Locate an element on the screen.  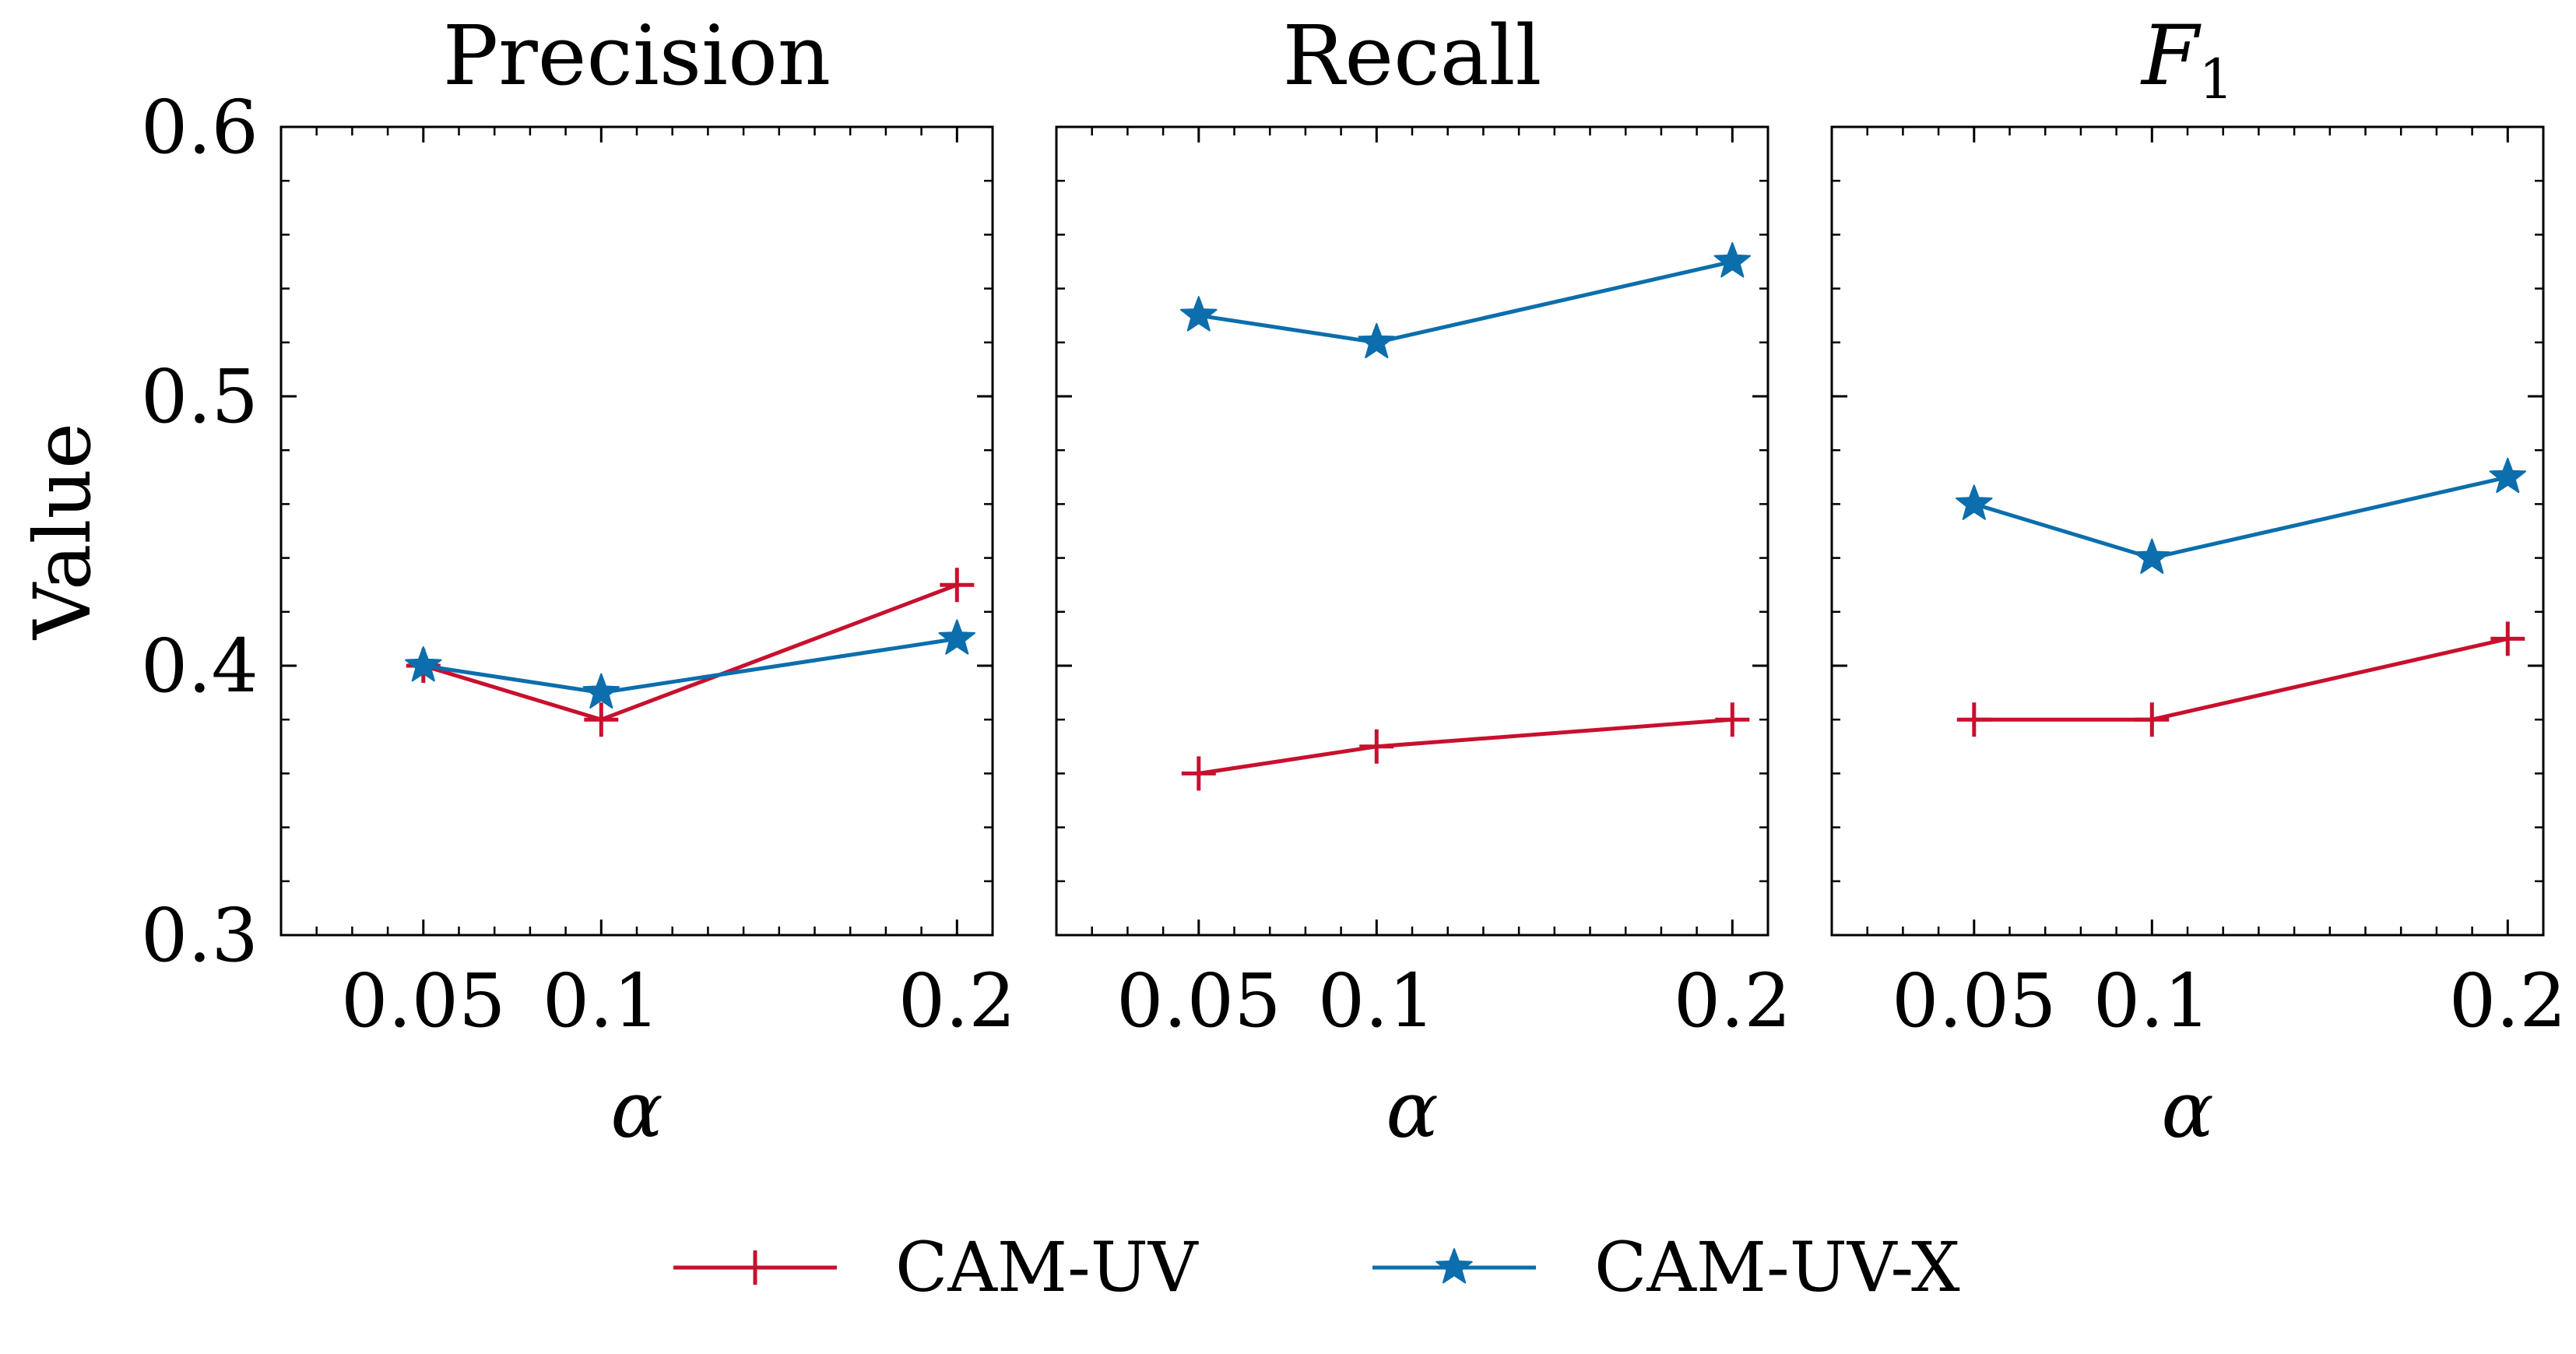
y-axis-label: Value is located at coordinates (62, 531).